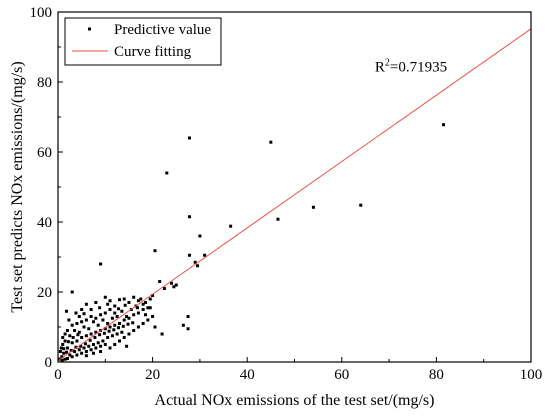 Image resolution: width=550 pixels, height=417 pixels. I want to click on r-superscript: 2, so click(387, 63).